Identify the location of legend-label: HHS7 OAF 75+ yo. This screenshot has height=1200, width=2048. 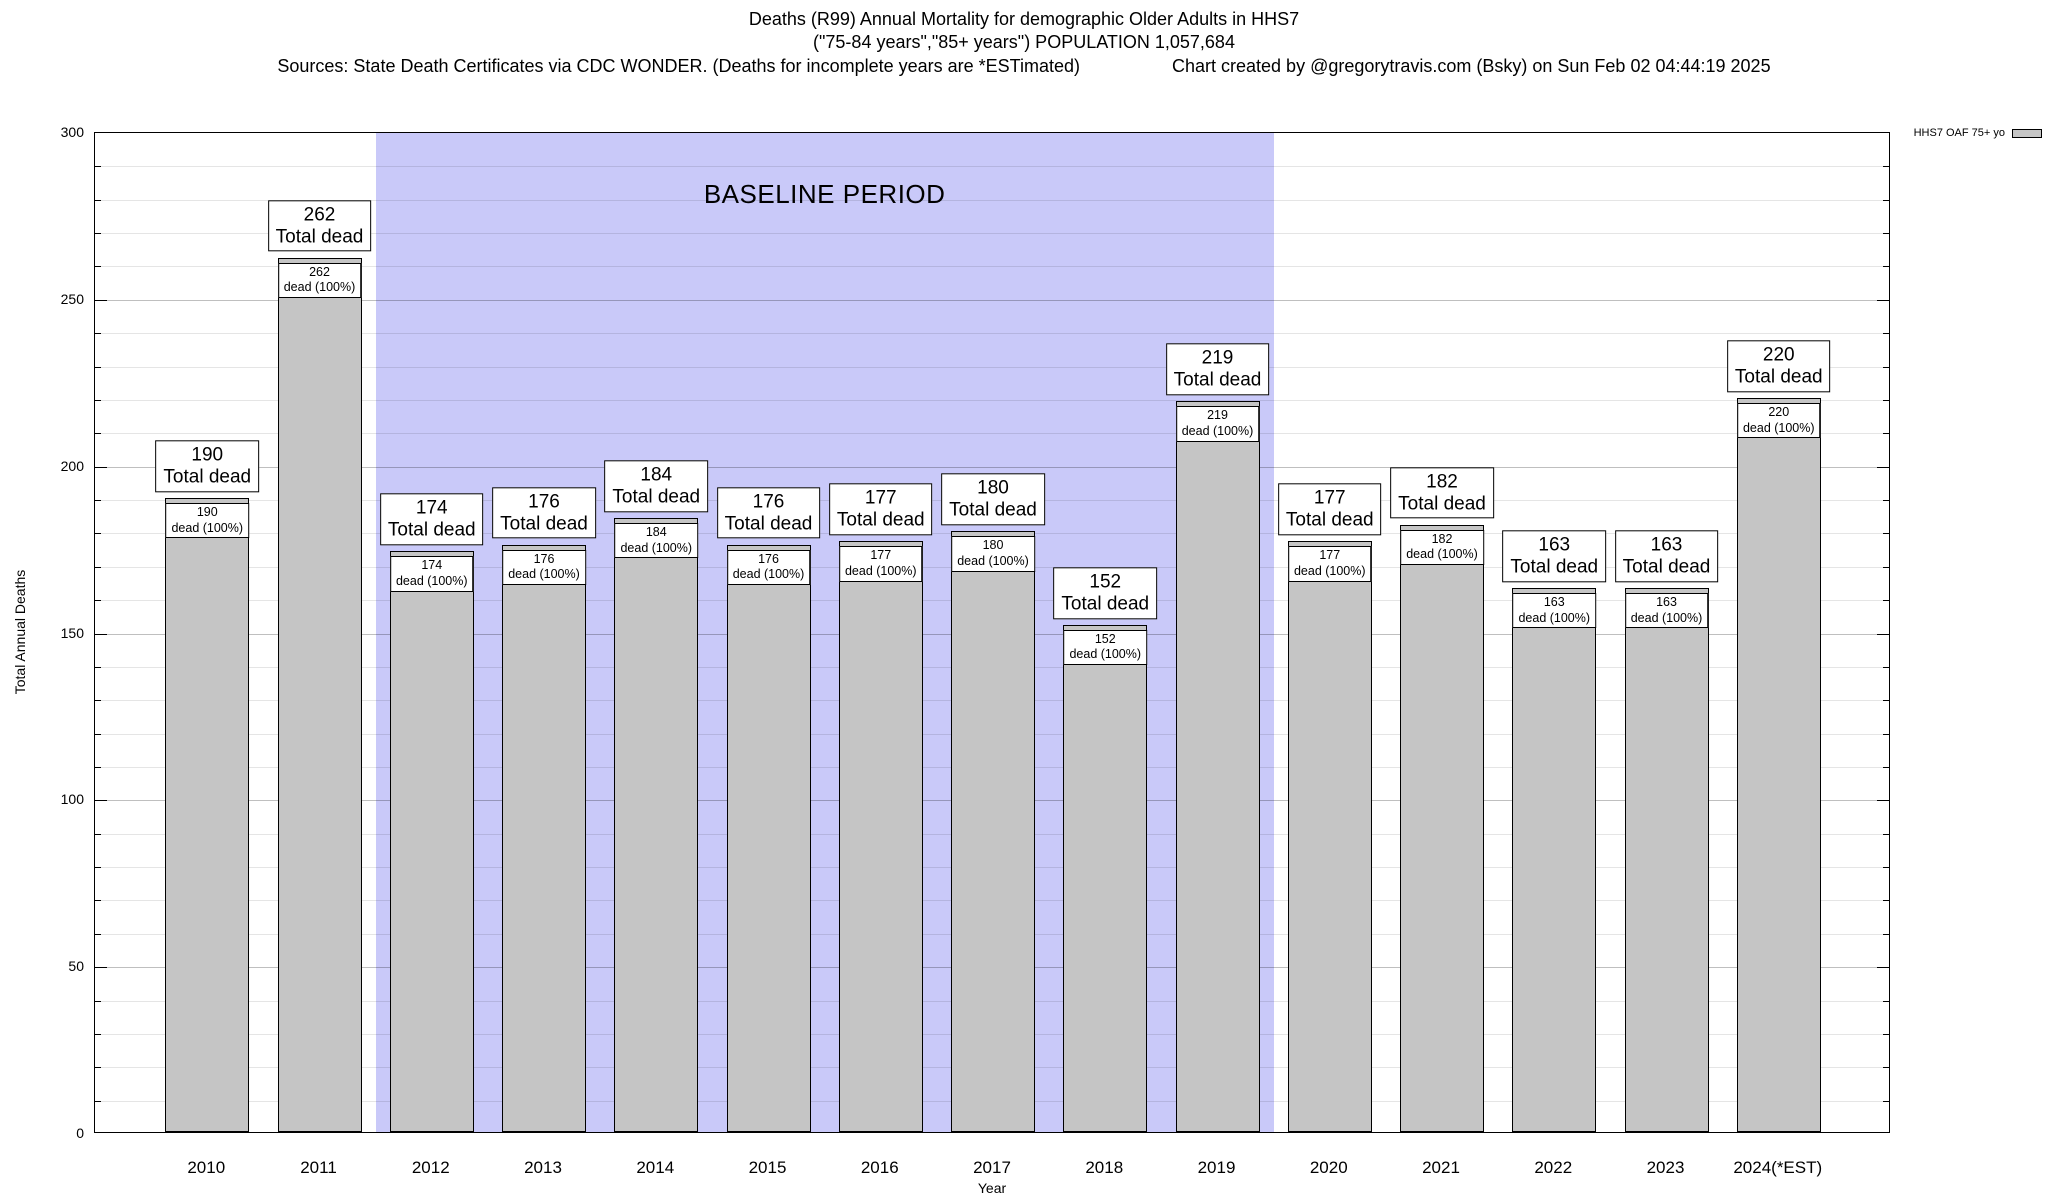
(1959, 133).